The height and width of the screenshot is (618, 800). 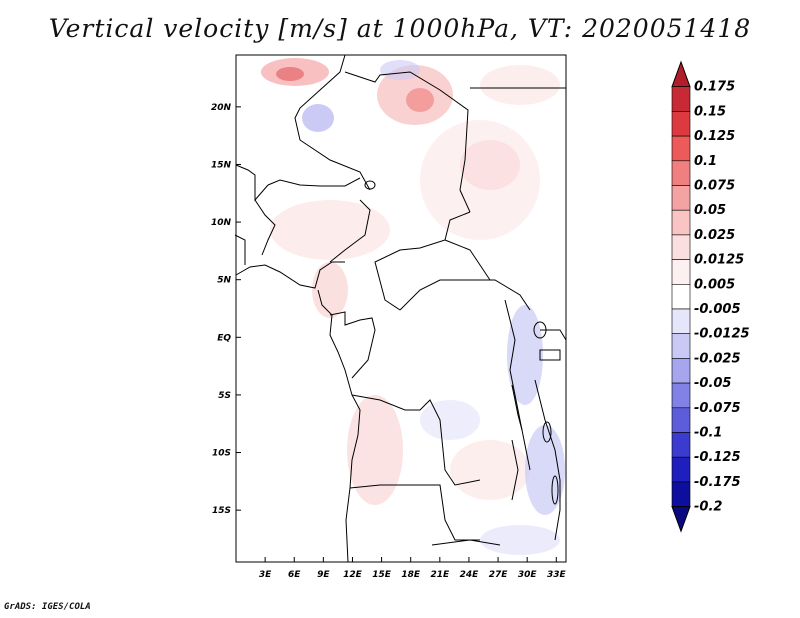 I want to click on colorbar-label: -0.175, so click(x=717, y=482).